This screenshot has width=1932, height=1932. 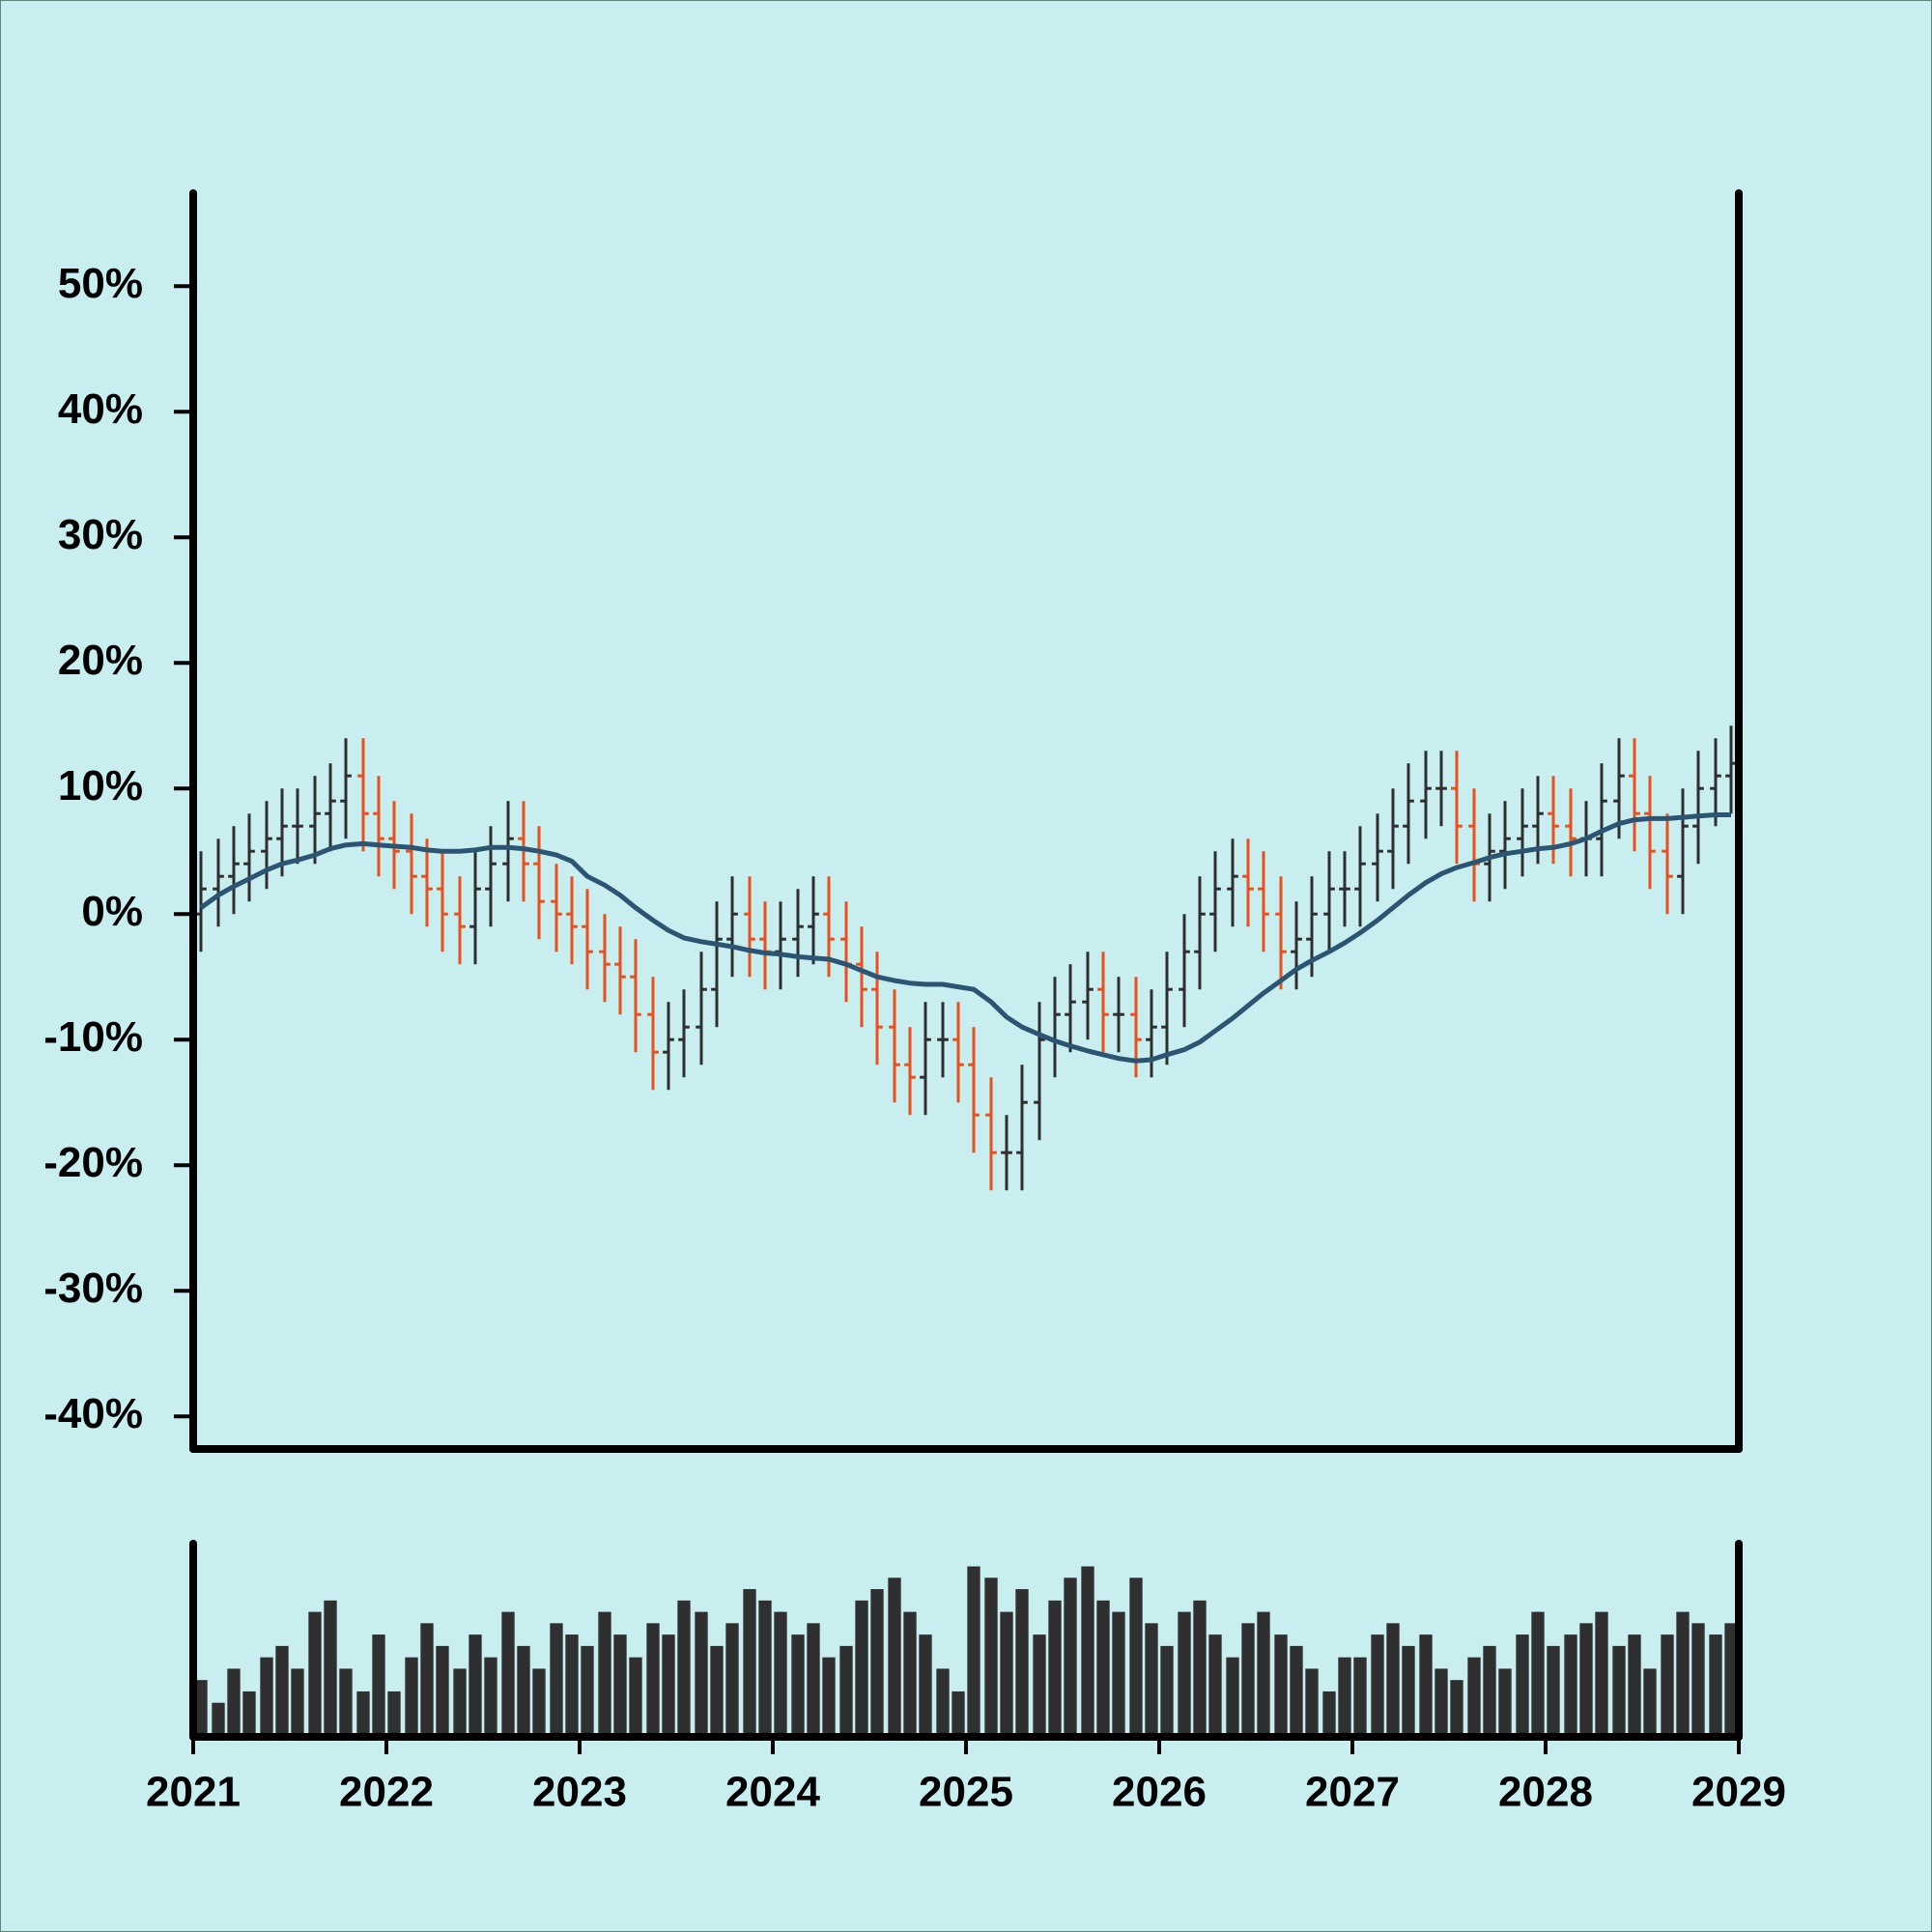 I want to click on x-tick-label: 2022, so click(x=386, y=1792).